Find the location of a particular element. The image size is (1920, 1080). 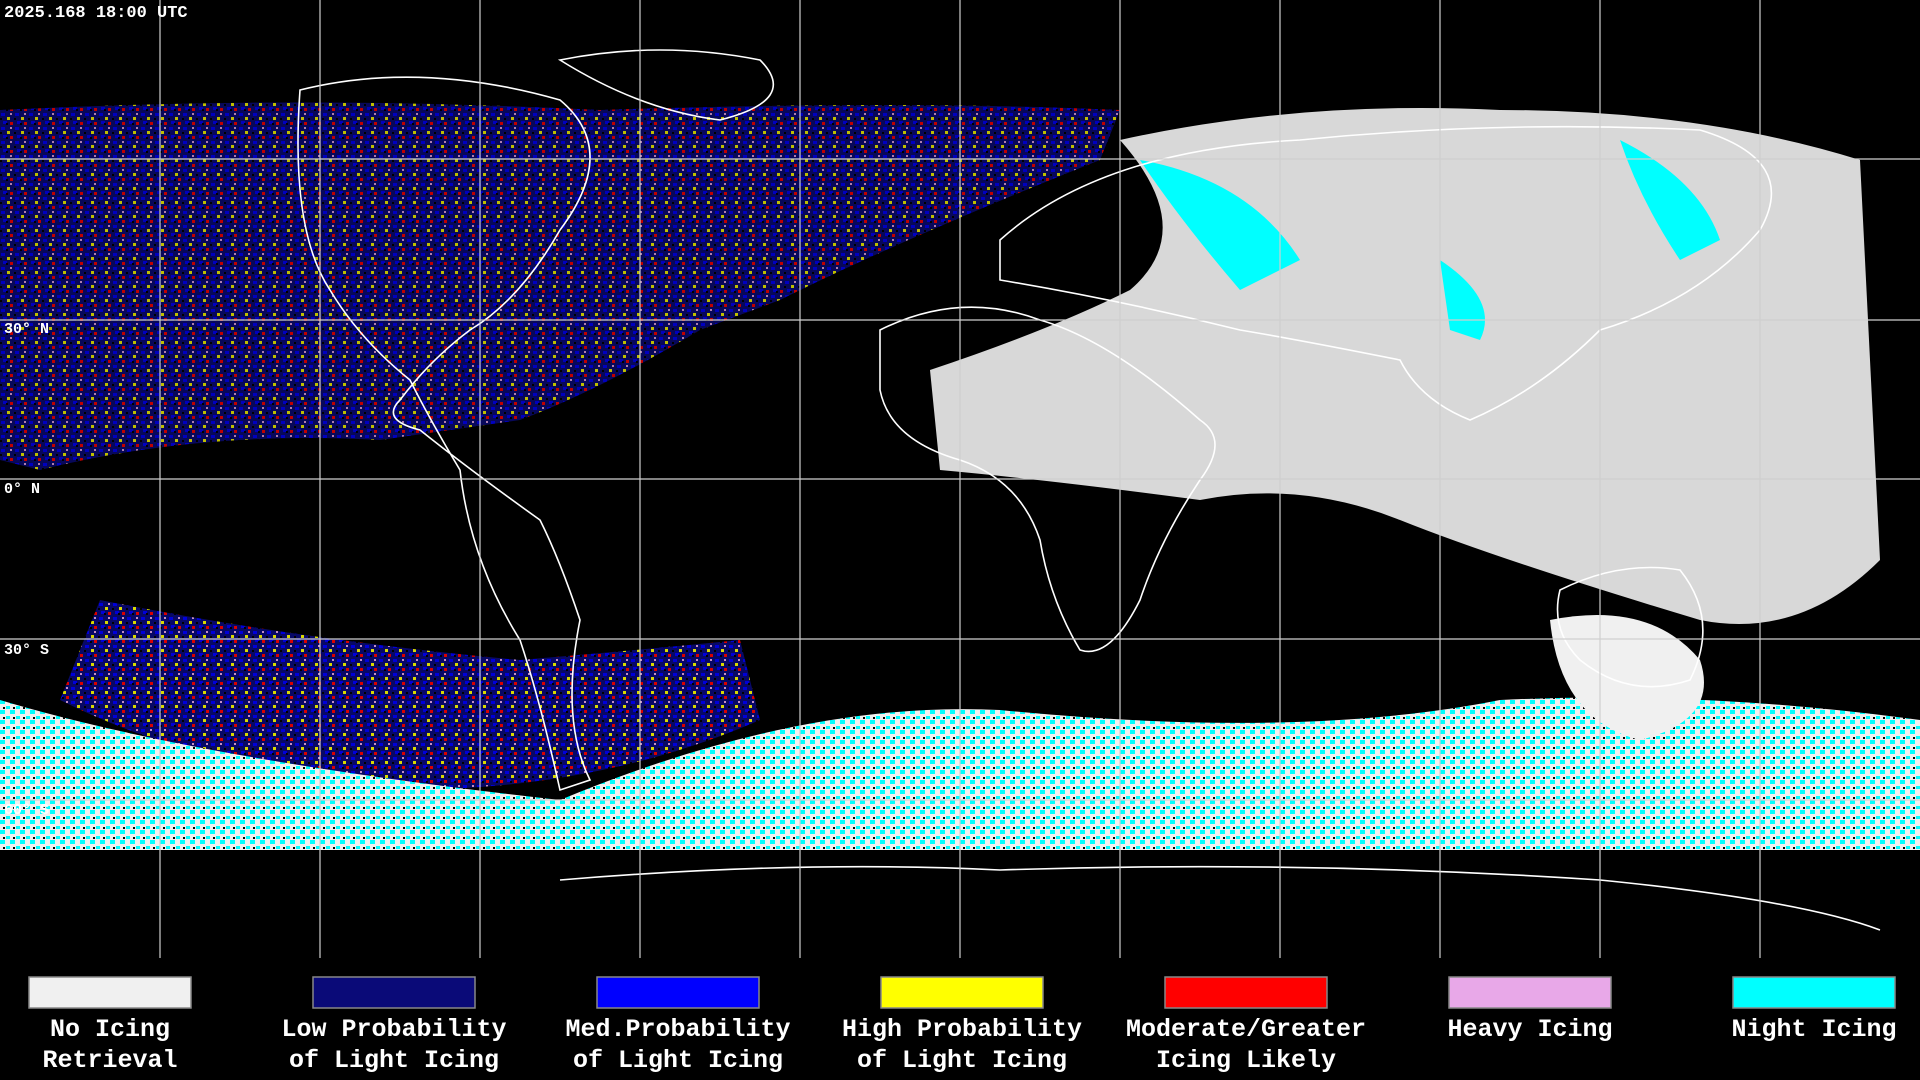

australia-outline is located at coordinates (1630, 627).